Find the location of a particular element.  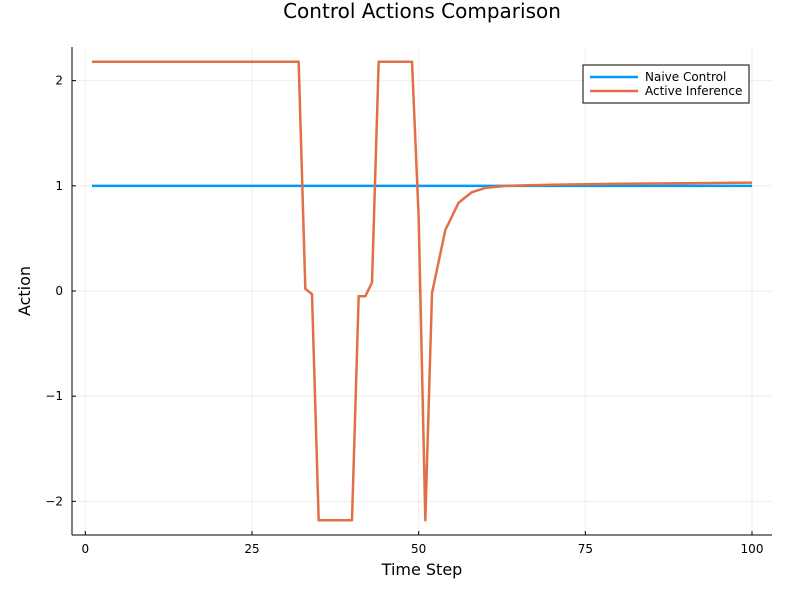

legend-label-naive-control: Naive Control is located at coordinates (685, 77).